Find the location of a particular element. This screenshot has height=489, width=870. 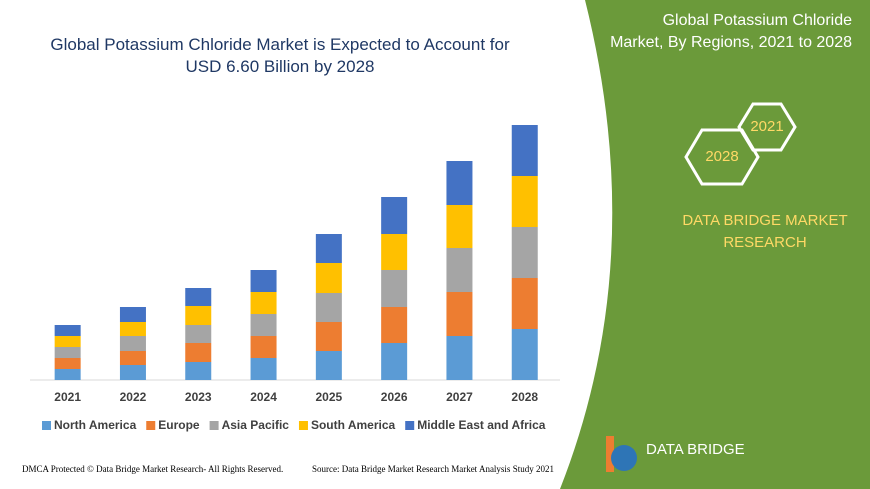

x-tick-label: 2027 is located at coordinates (459, 397).